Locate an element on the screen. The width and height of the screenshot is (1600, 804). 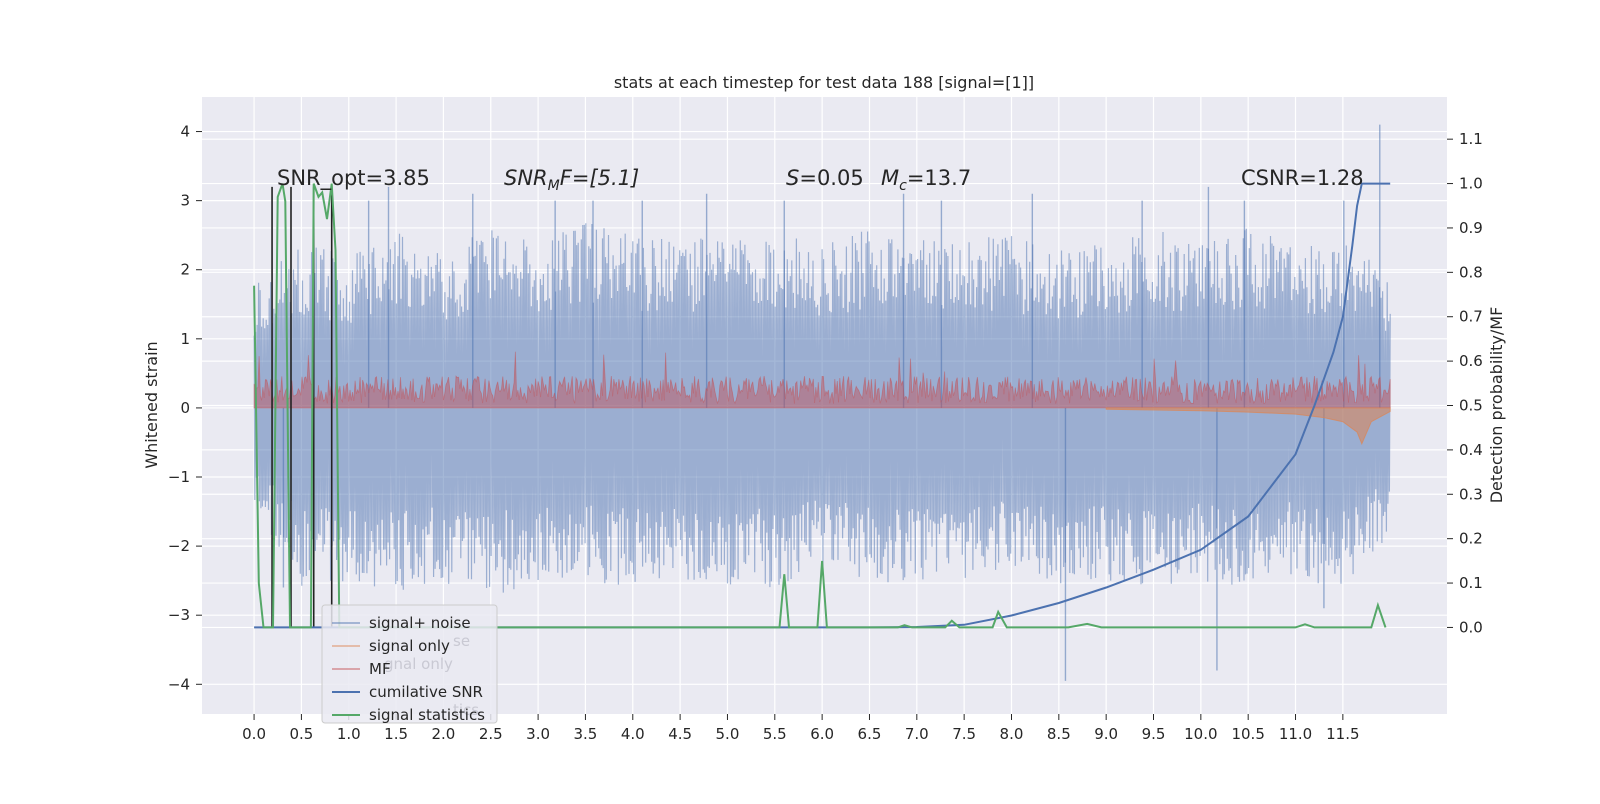
y-left-tick-label: 1 is located at coordinates (185, 339).